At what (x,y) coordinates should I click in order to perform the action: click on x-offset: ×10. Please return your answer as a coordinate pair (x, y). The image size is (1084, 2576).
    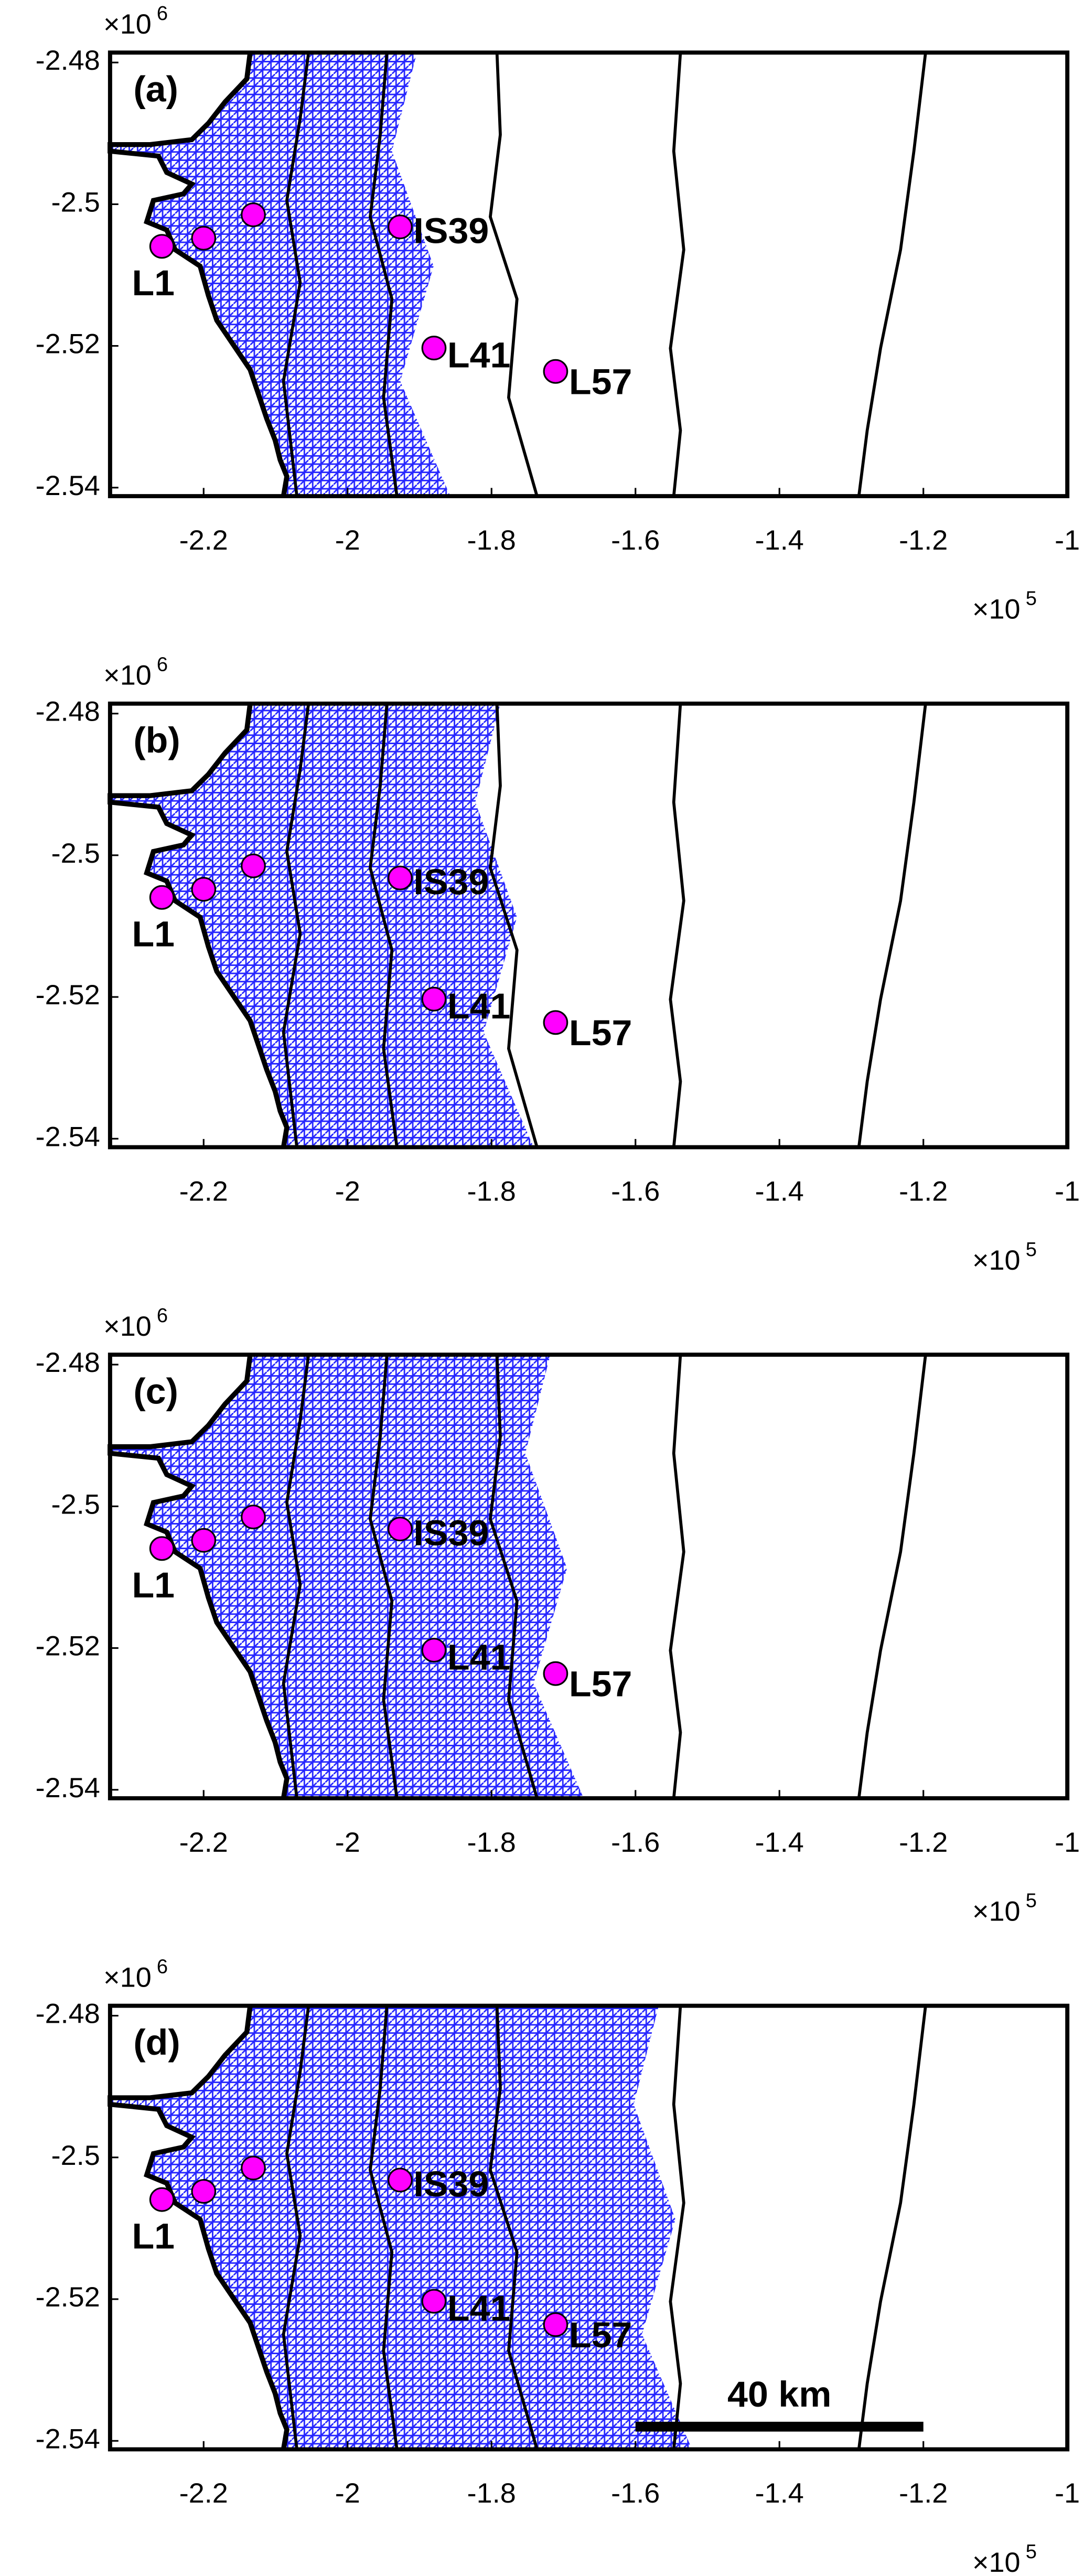
    Looking at the image, I should click on (996, 609).